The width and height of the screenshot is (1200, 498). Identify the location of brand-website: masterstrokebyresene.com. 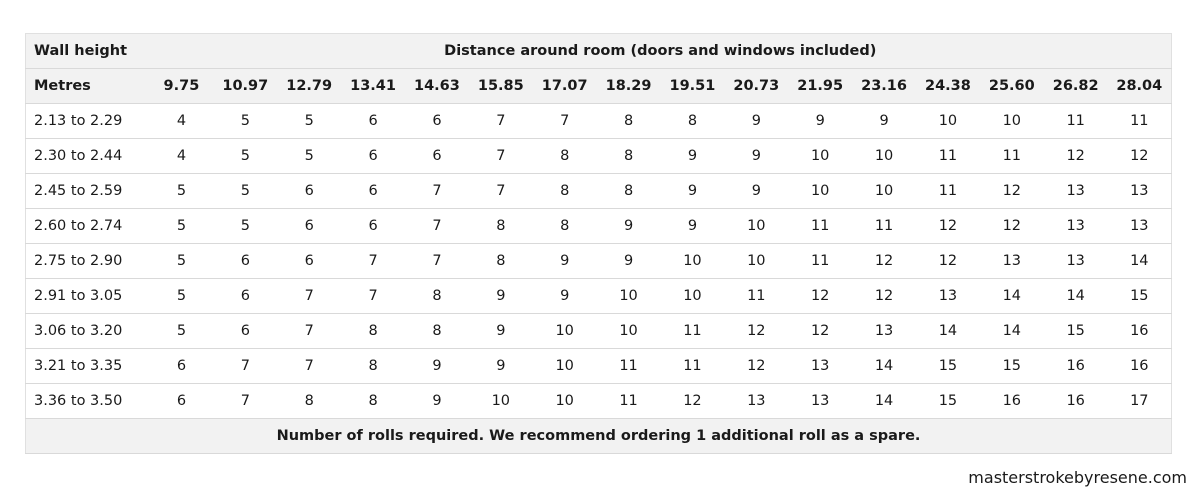
(1077, 477).